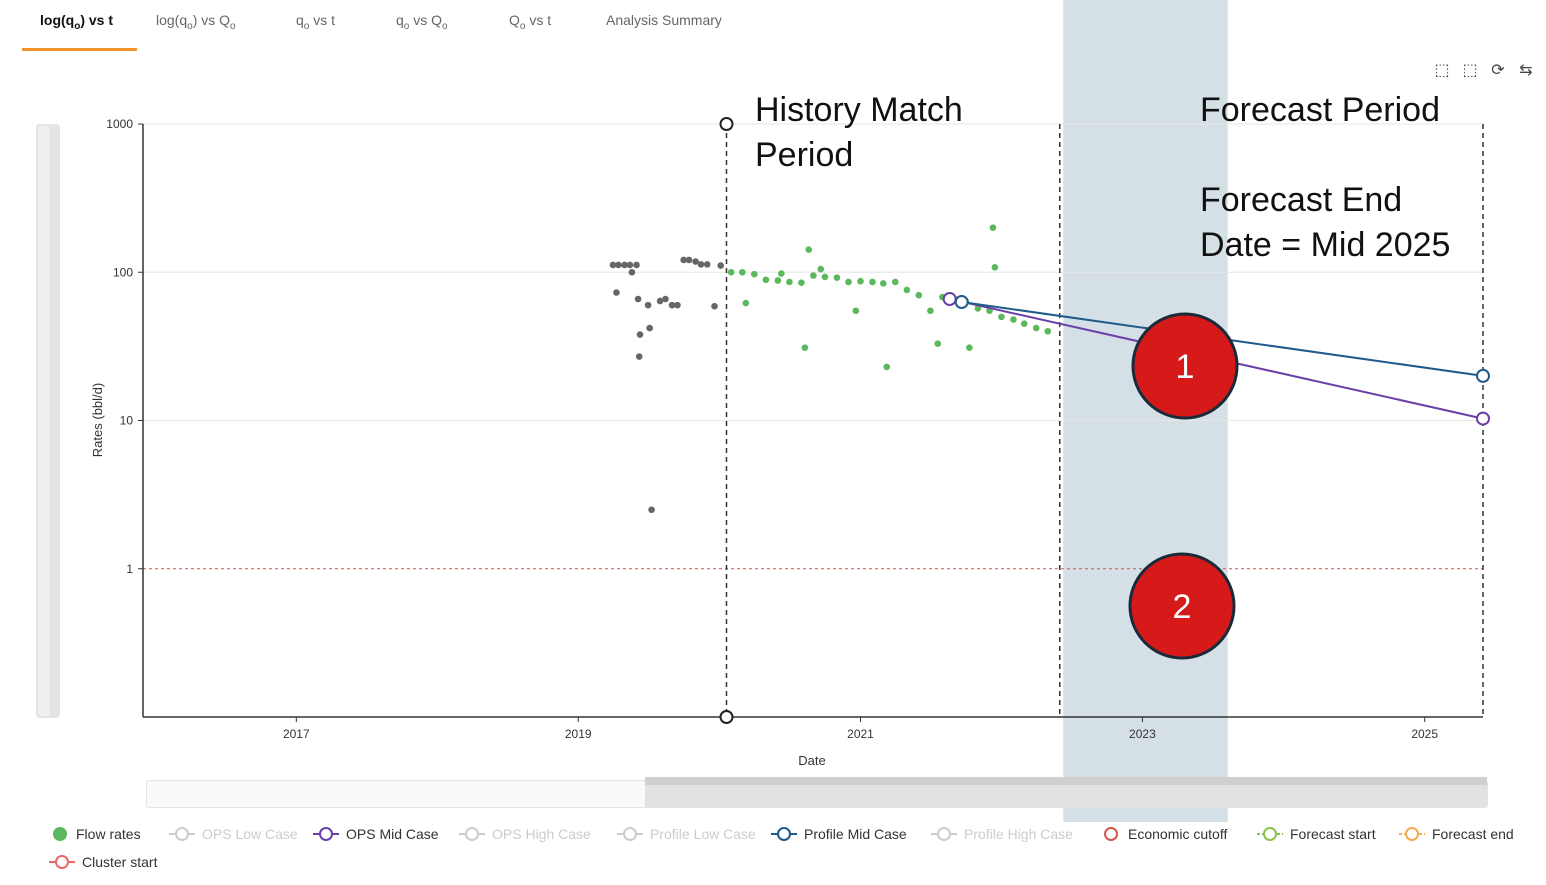 This screenshot has width=1546, height=885. What do you see at coordinates (1484, 70) in the screenshot?
I see `chart-toolbar: ⬚ ⬚ ⟳ ⇆` at bounding box center [1484, 70].